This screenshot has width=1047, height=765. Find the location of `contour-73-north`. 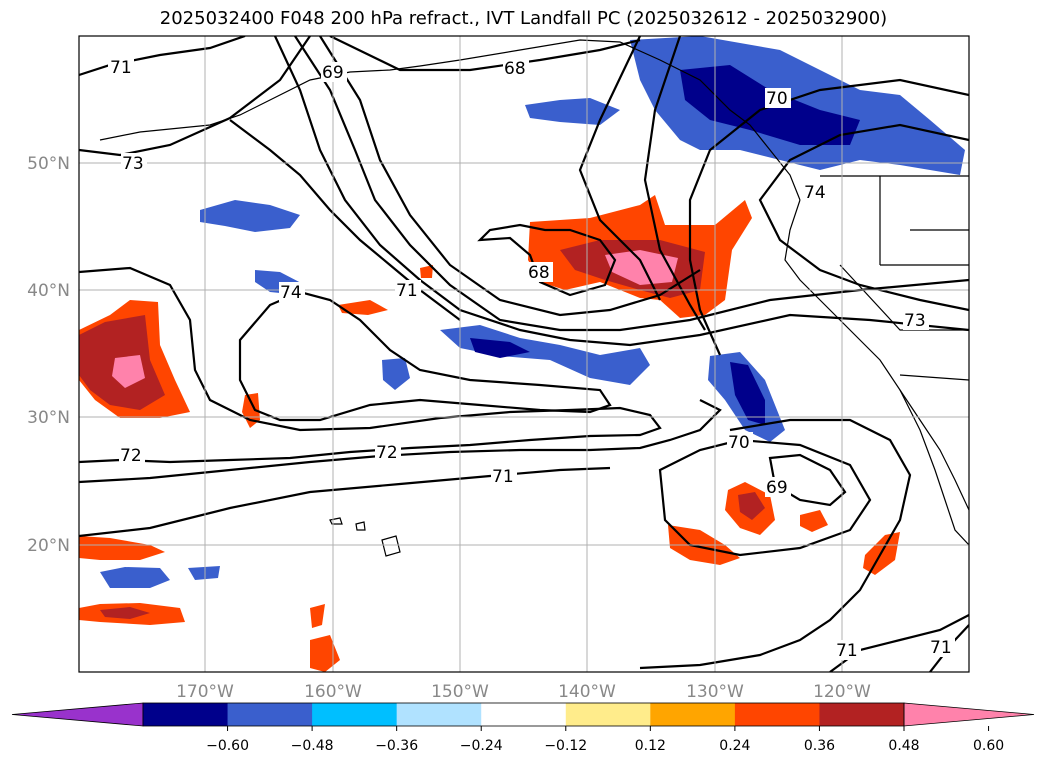

contour-73-north is located at coordinates (195, 96).